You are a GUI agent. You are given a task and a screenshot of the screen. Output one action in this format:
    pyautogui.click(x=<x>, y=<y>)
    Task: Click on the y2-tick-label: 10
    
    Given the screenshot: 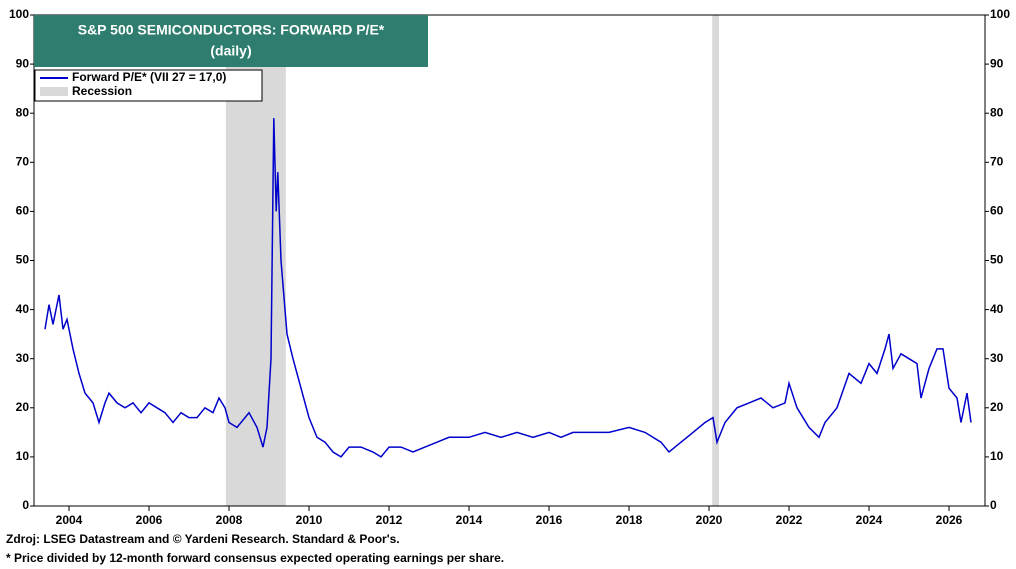 What is the action you would take?
    pyautogui.click(x=997, y=456)
    